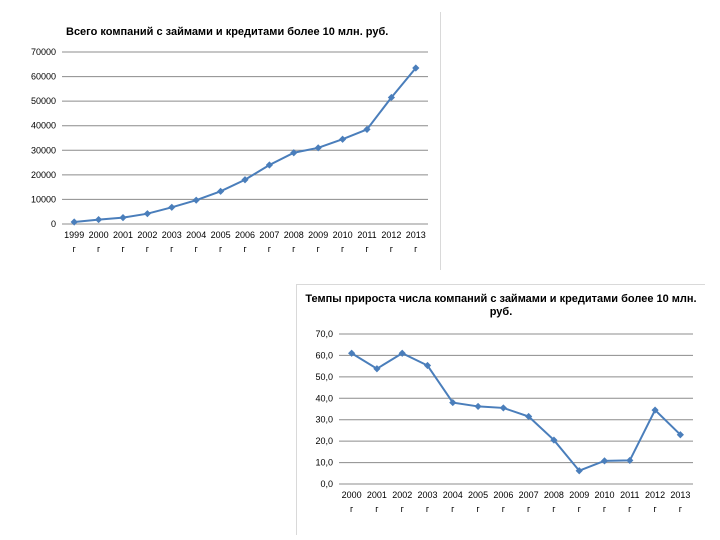  What do you see at coordinates (43, 77) in the screenshot?
I see `y-tick-label: 60000` at bounding box center [43, 77].